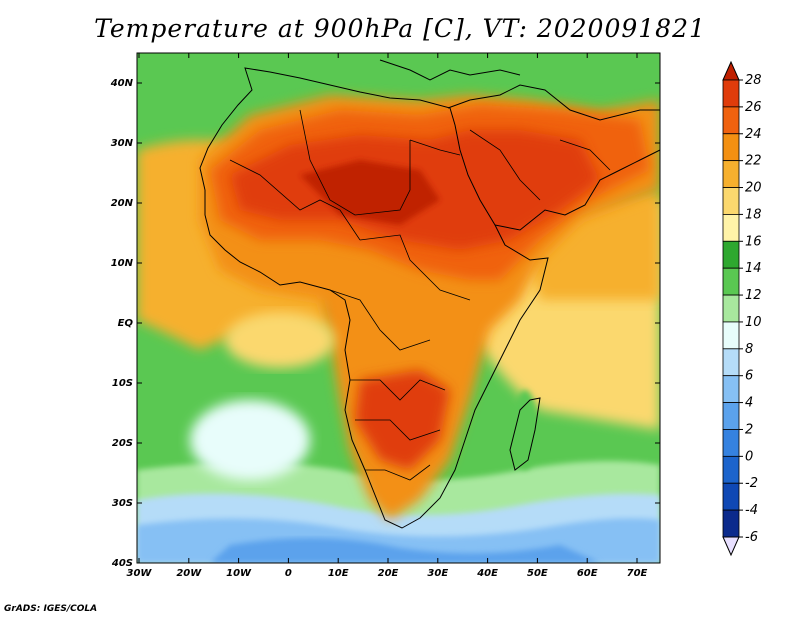 Image resolution: width=800 pixels, height=618 pixels. I want to click on y-axis-labels: 40N 30N 20N 10N EQ 10S 20S 30S 40S, so click(122, 323).